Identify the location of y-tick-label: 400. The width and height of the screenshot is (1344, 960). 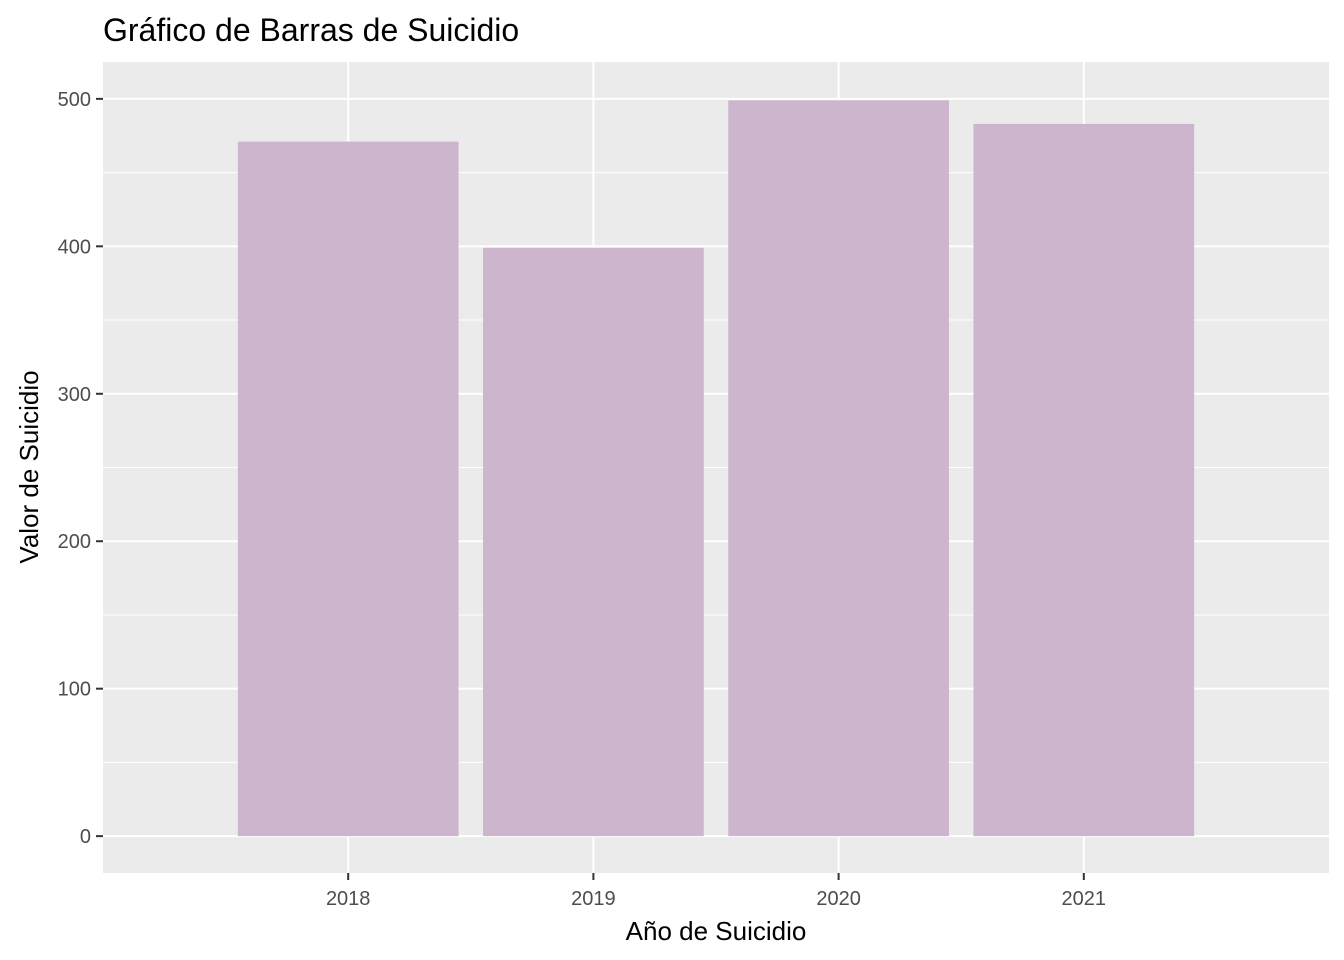
(74, 247).